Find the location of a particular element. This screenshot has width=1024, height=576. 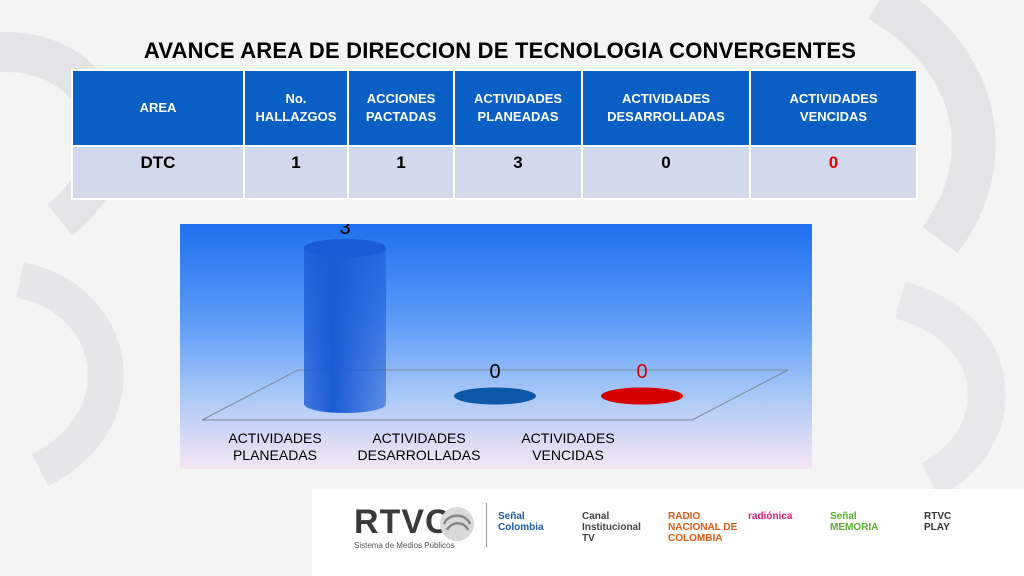

cell-area: DTC is located at coordinates (158, 172).